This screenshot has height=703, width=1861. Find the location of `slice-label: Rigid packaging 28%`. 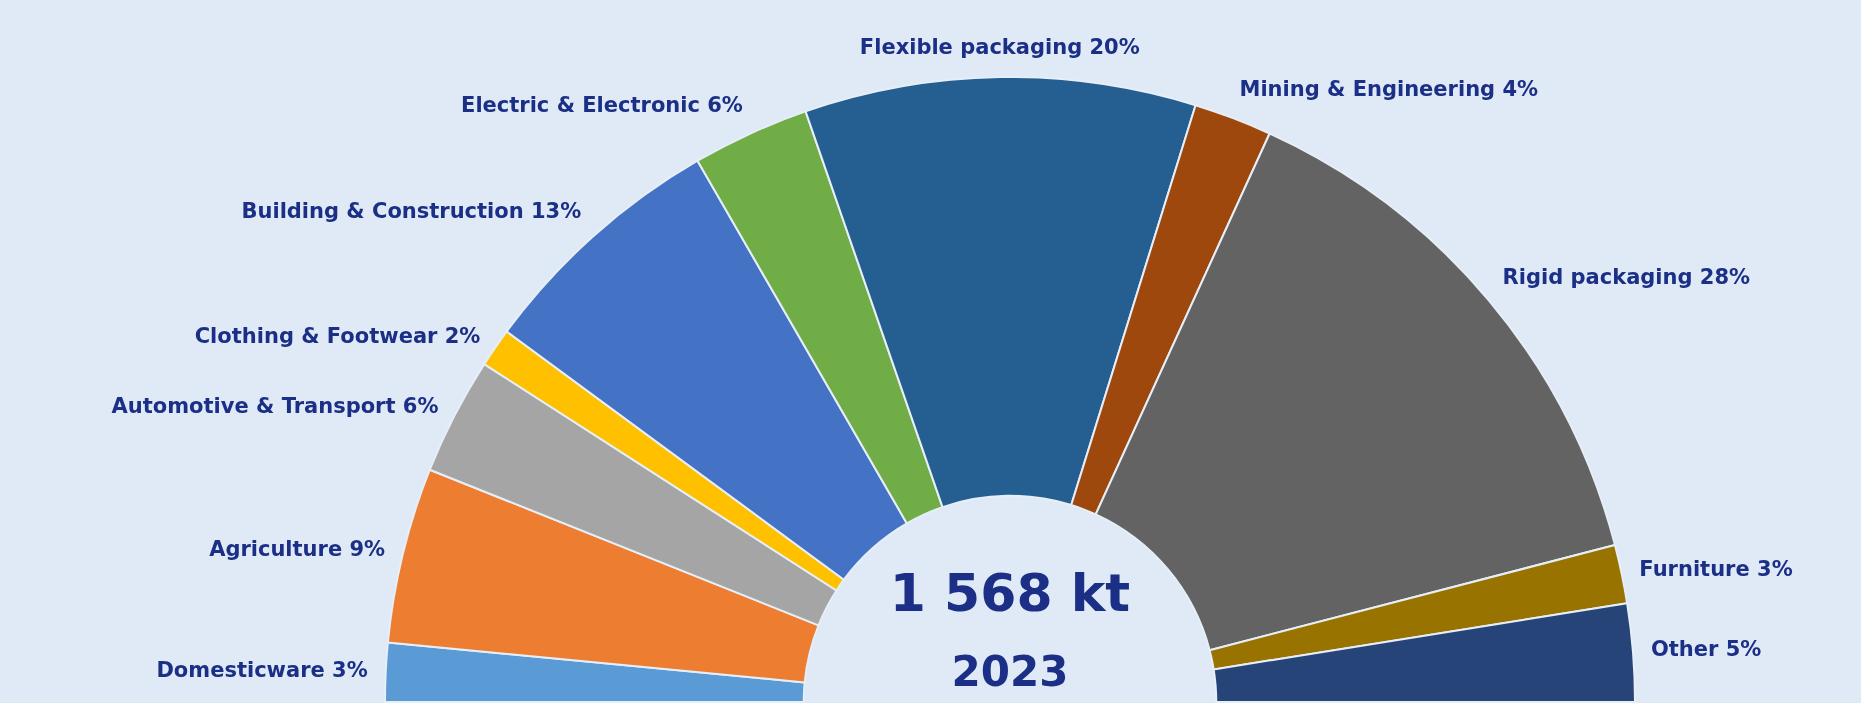

slice-label: Rigid packaging 28% is located at coordinates (1626, 276).